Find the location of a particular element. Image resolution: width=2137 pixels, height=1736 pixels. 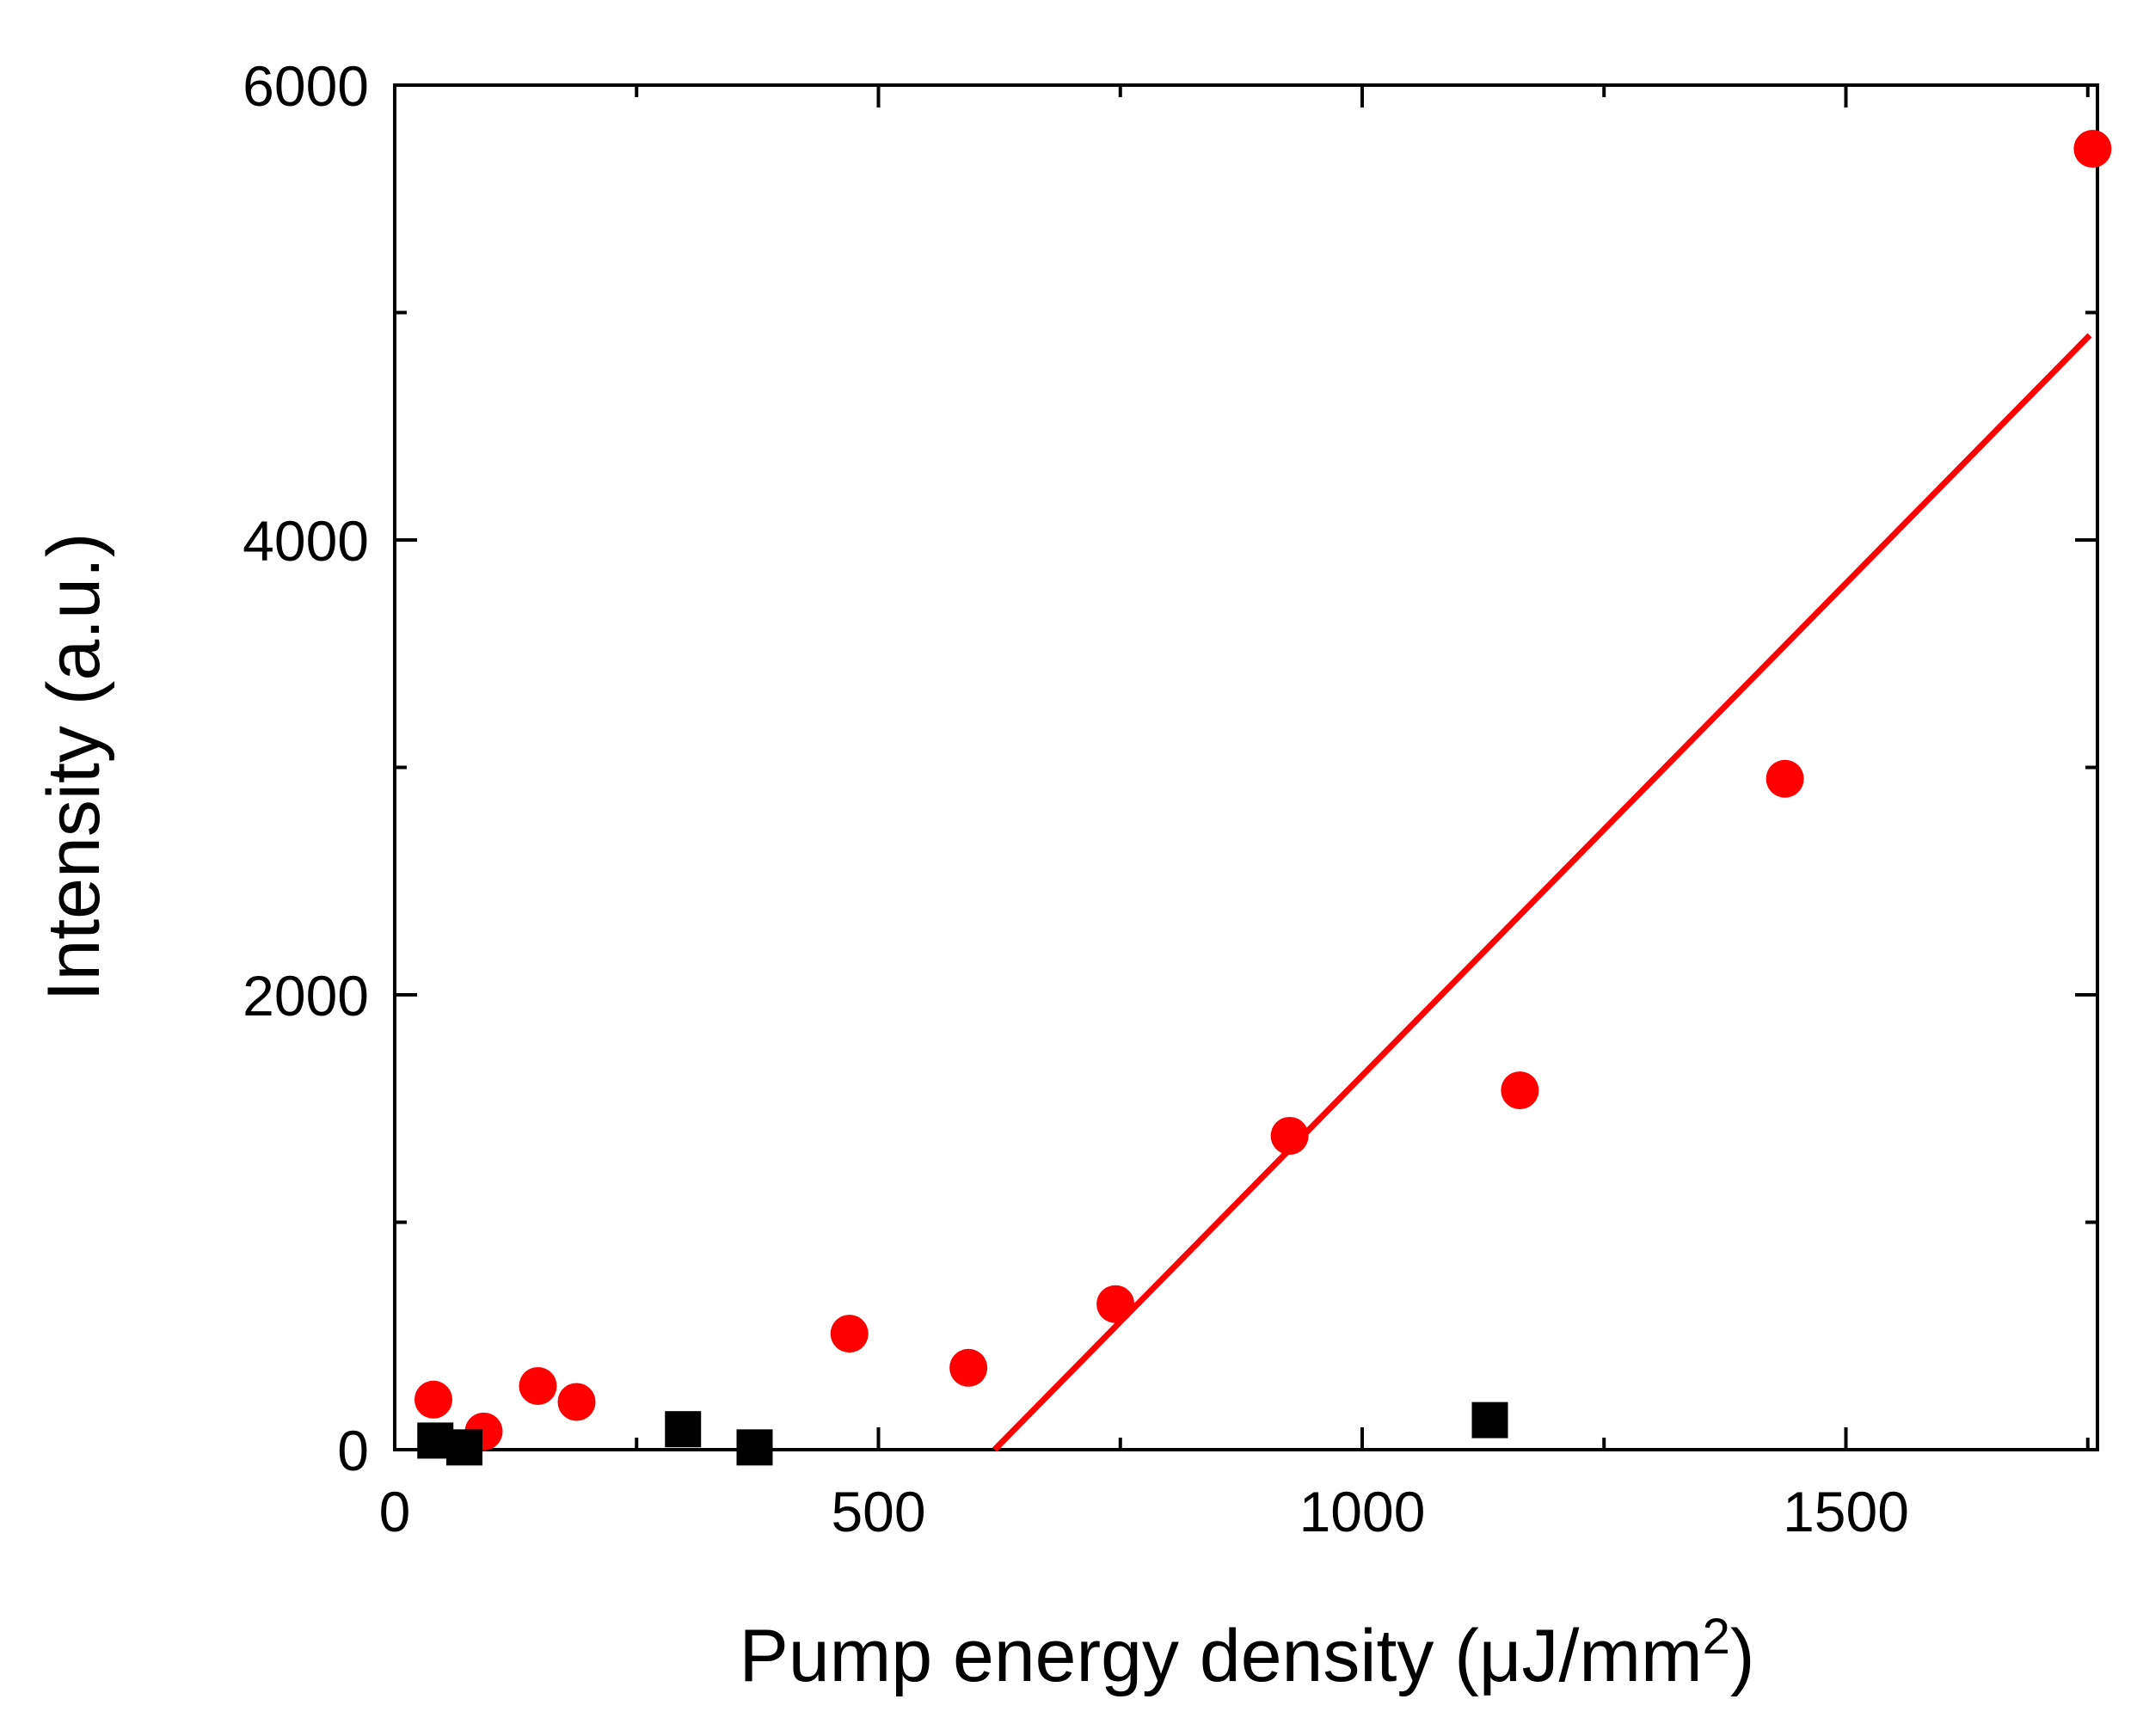

y-axis-title: Intensity (a.u.) is located at coordinates (74, 768).